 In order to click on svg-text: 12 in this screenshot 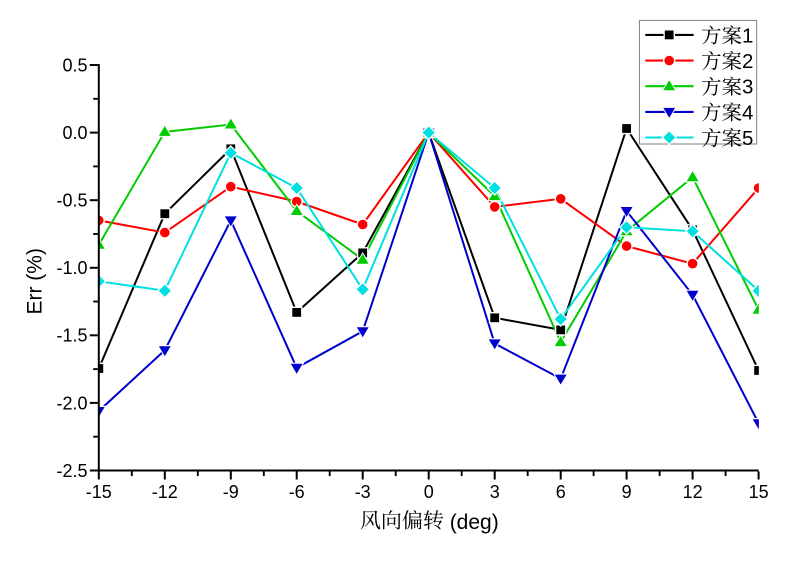, I will do `click(693, 492)`.